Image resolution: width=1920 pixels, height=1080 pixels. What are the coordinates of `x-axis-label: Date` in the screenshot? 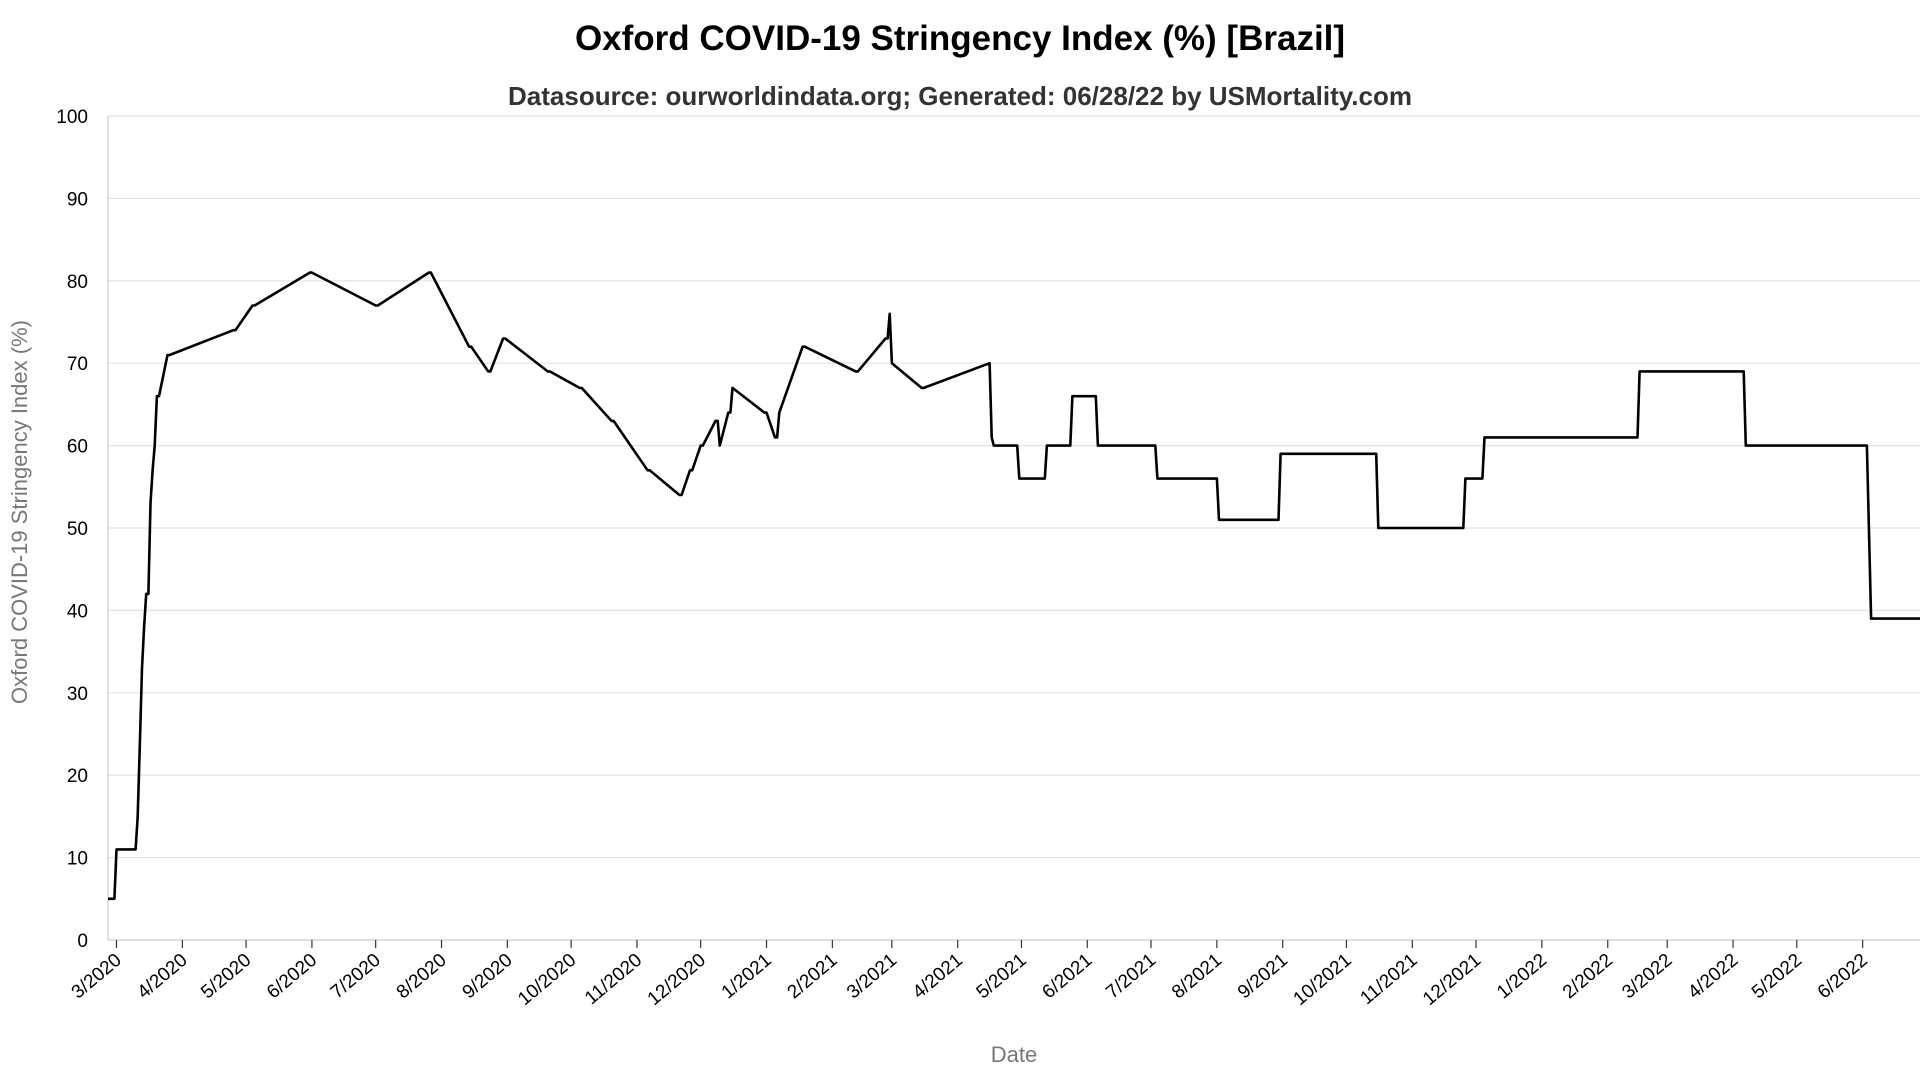 It's located at (1014, 1054).